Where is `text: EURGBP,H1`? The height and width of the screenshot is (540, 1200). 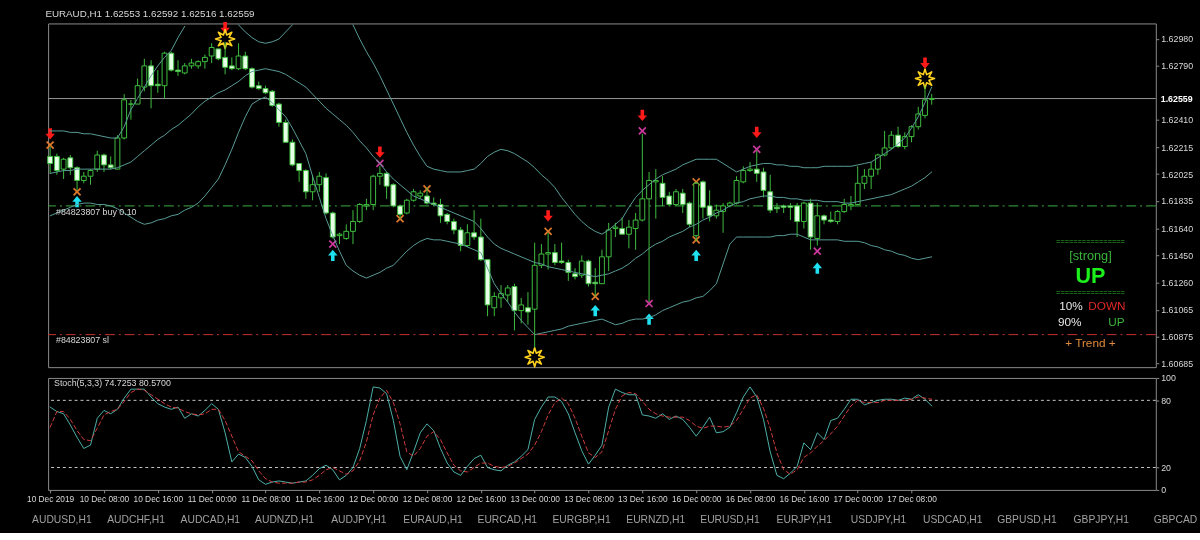 text: EURGBP,H1 is located at coordinates (581, 520).